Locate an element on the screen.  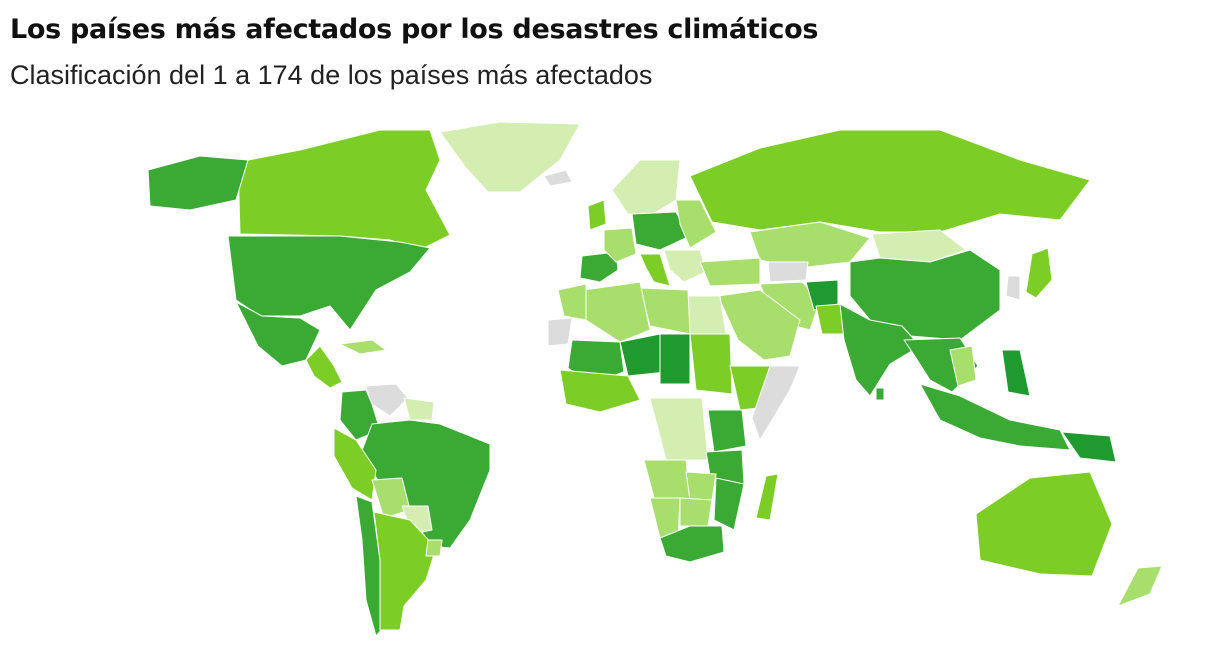
region-peru is located at coordinates (355, 464).